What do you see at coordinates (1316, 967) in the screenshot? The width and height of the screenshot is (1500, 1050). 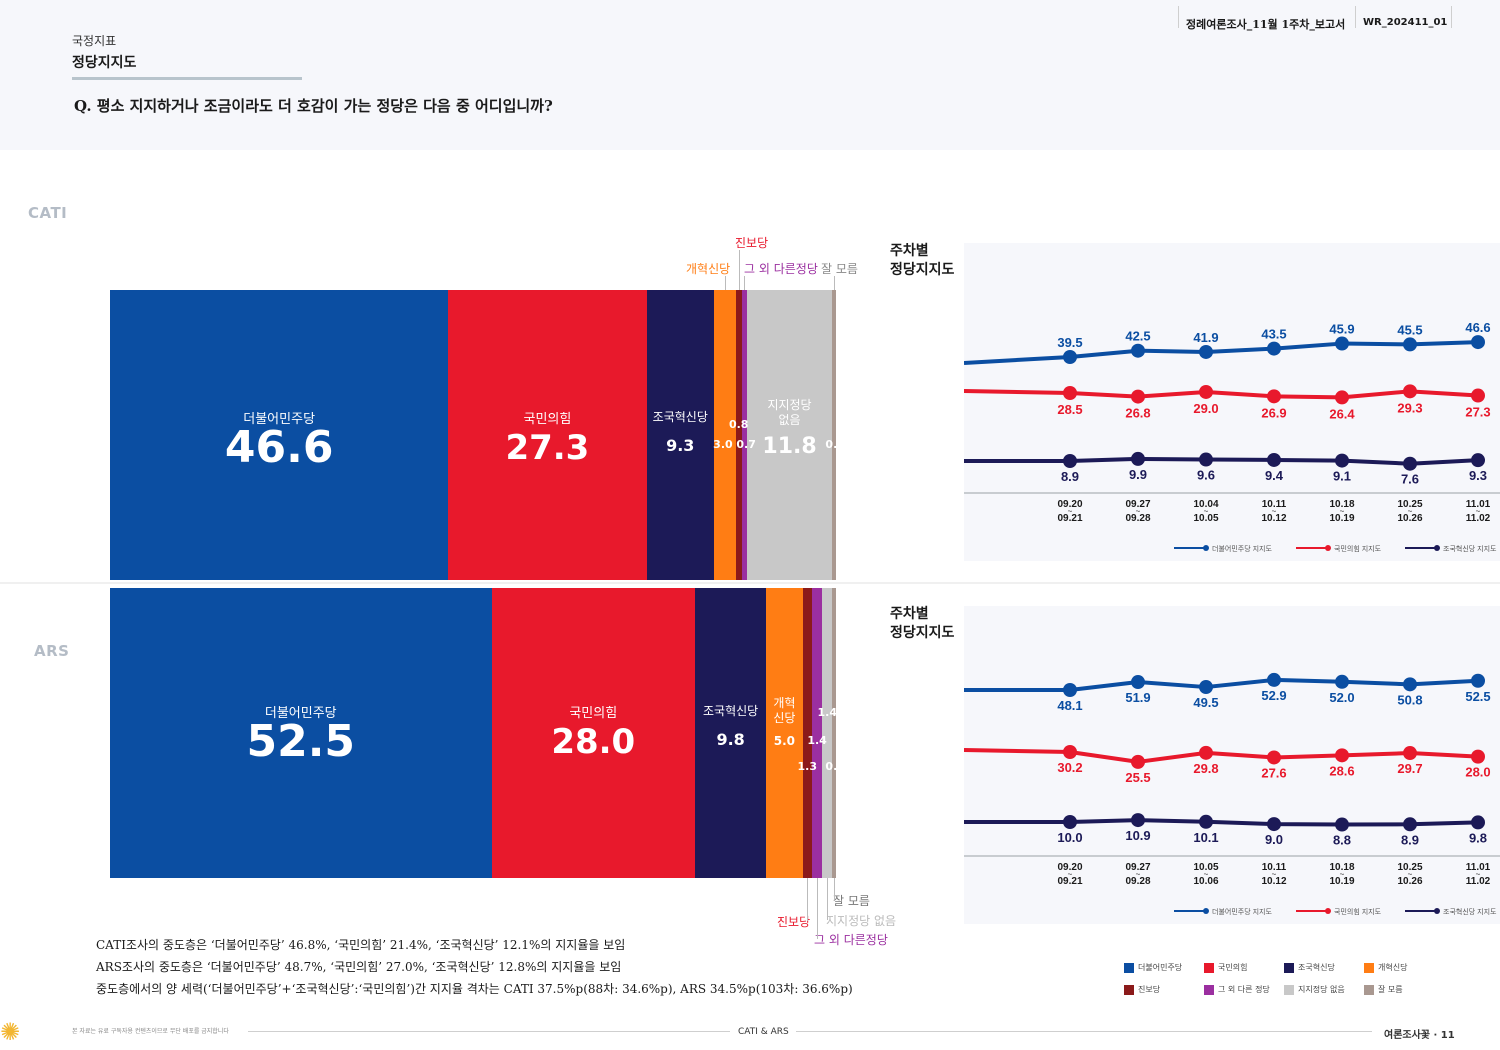 I see `legend-label-rebuilding: 조국혁신당` at bounding box center [1316, 967].